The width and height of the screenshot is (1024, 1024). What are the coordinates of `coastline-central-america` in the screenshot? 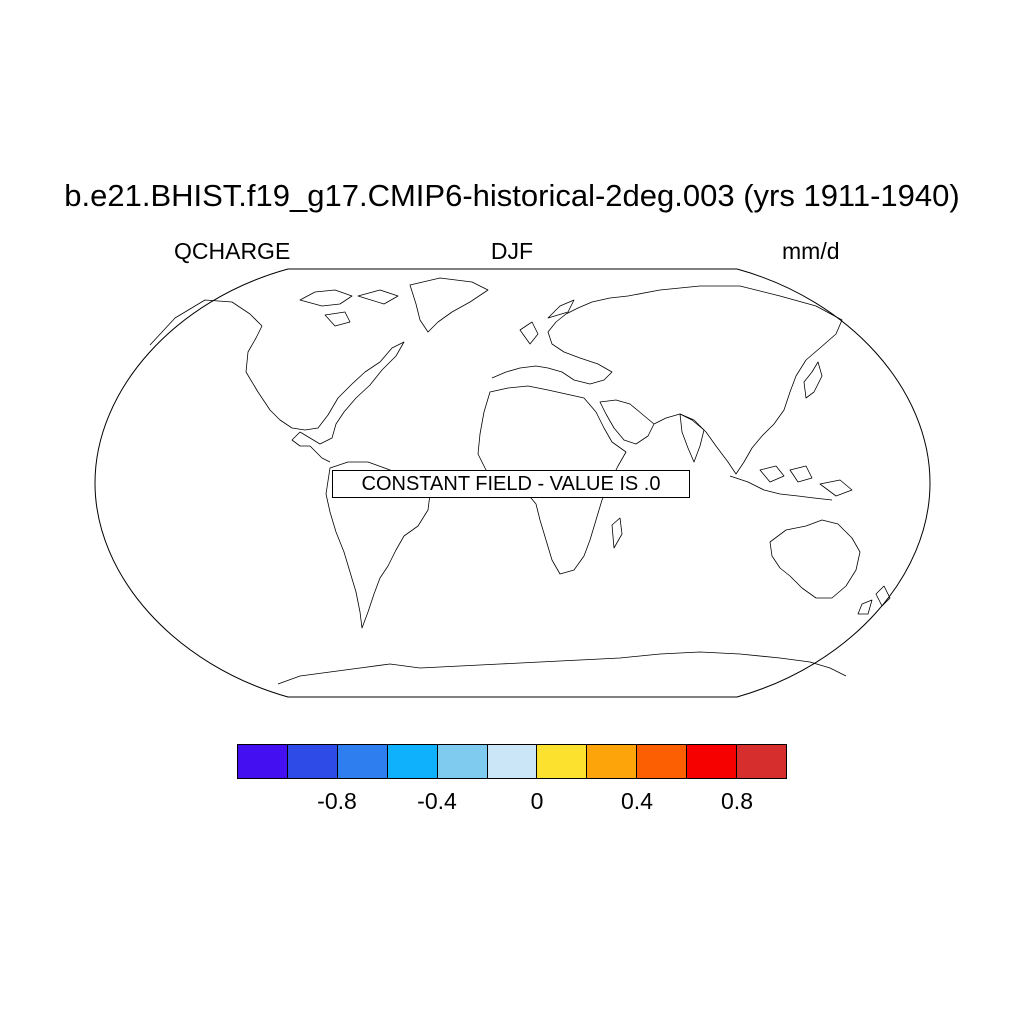 It's located at (311, 447).